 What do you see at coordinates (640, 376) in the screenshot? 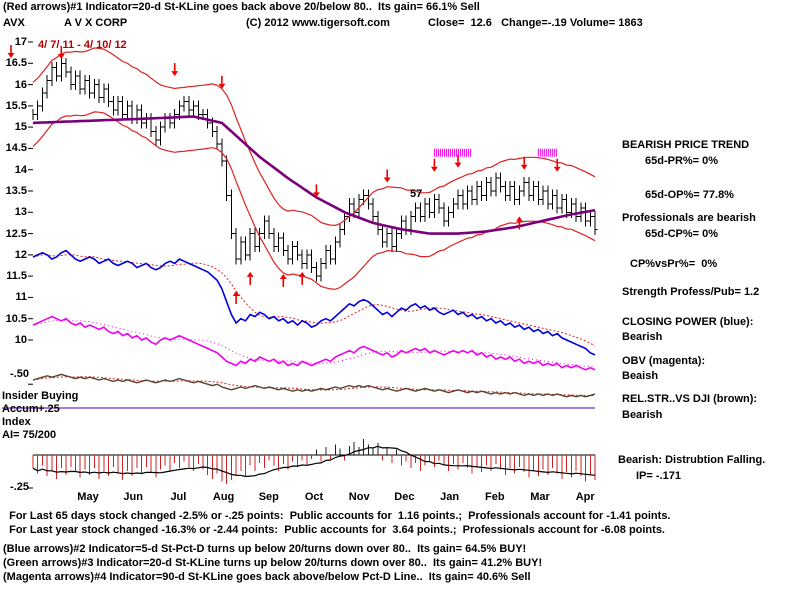
I see `obv-status: Beaish` at bounding box center [640, 376].